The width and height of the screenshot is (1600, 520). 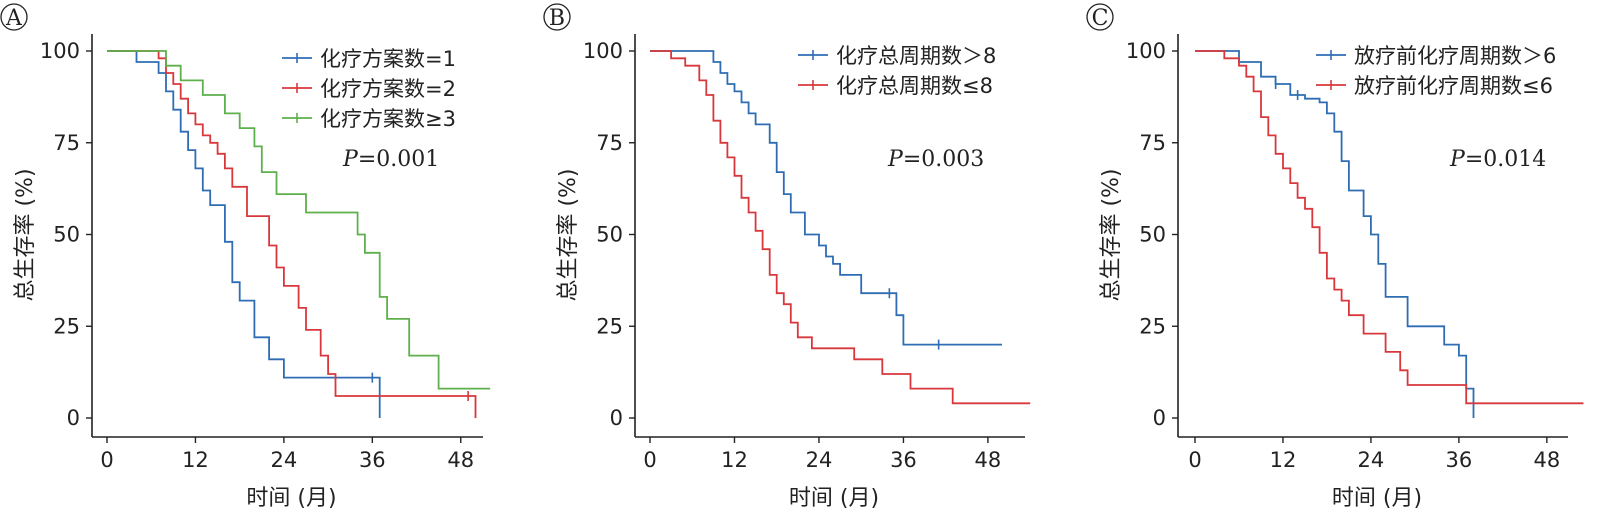 What do you see at coordinates (914, 86) in the screenshot?
I see `legend-label: 化疗总周期数≤8` at bounding box center [914, 86].